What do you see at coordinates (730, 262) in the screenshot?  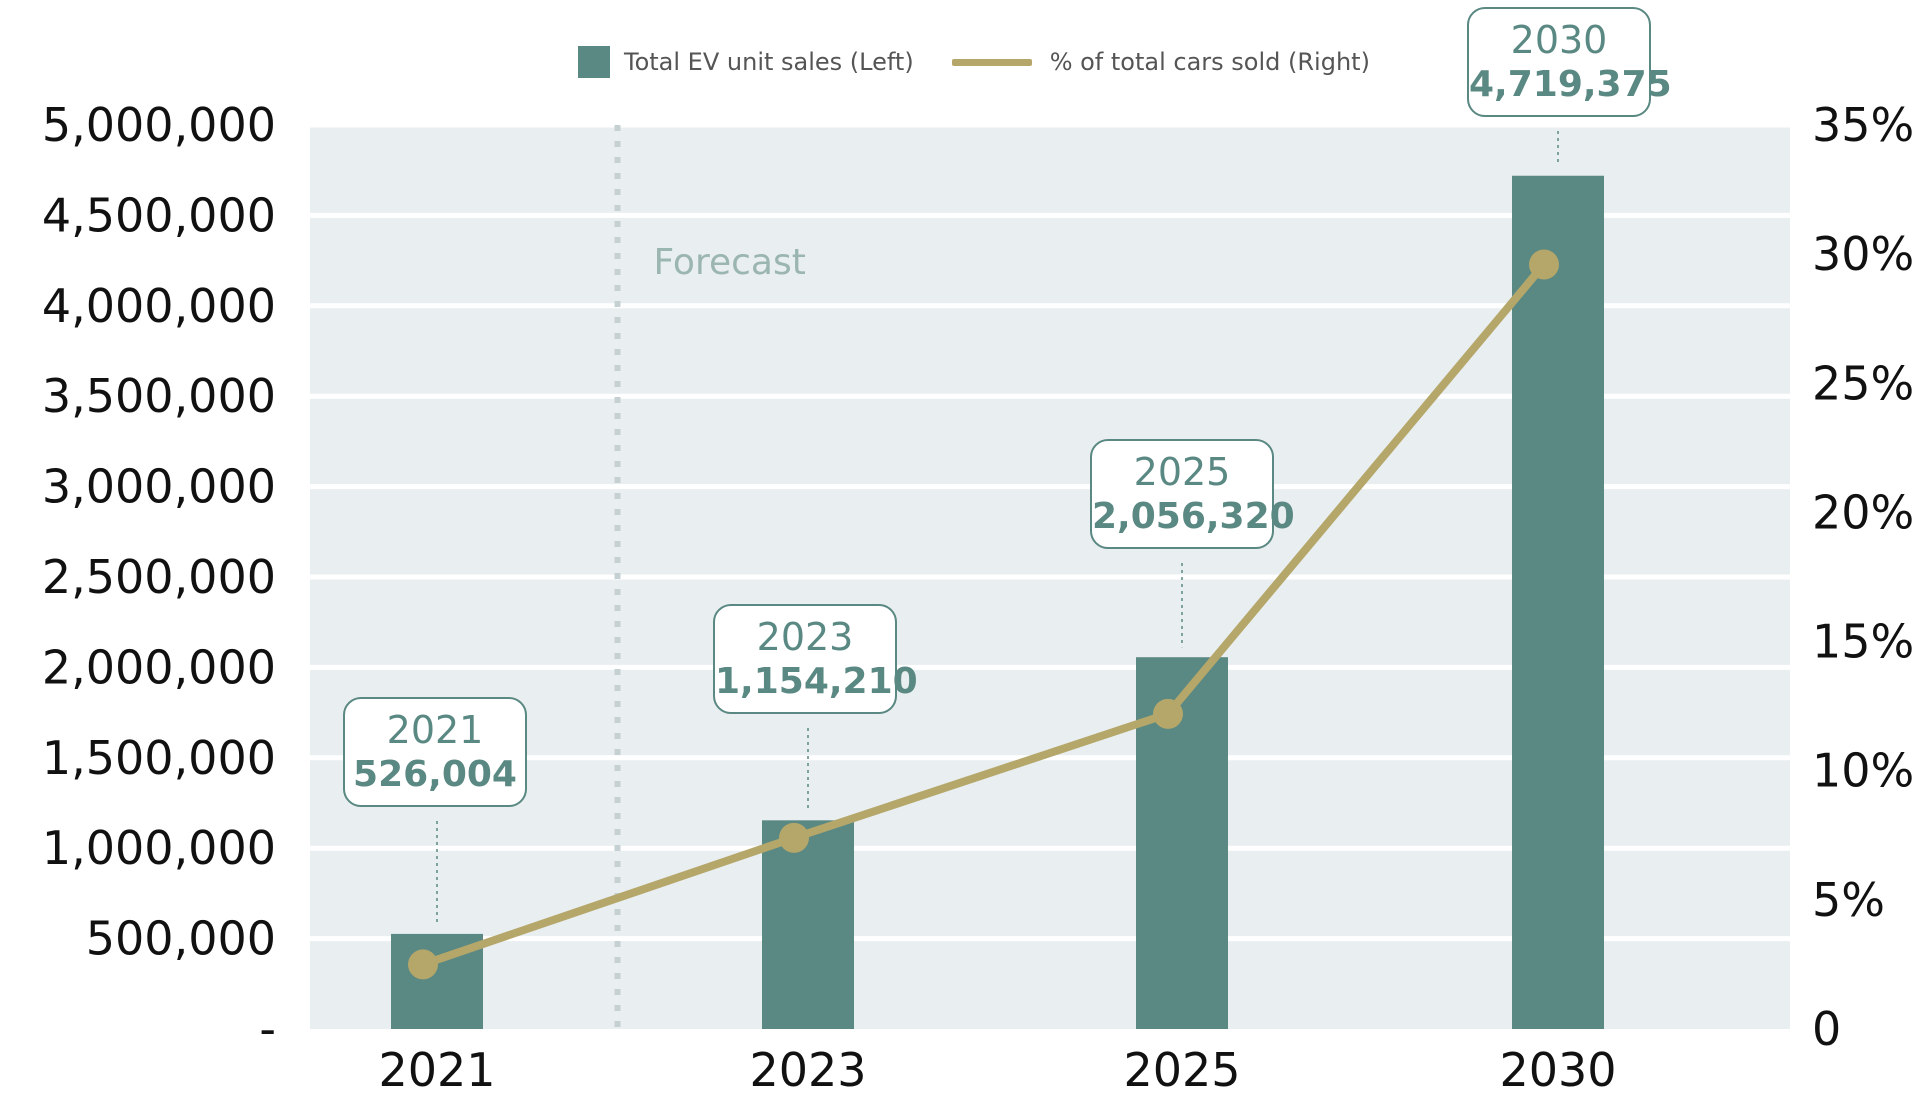 I see `forecast-label: Forecast` at bounding box center [730, 262].